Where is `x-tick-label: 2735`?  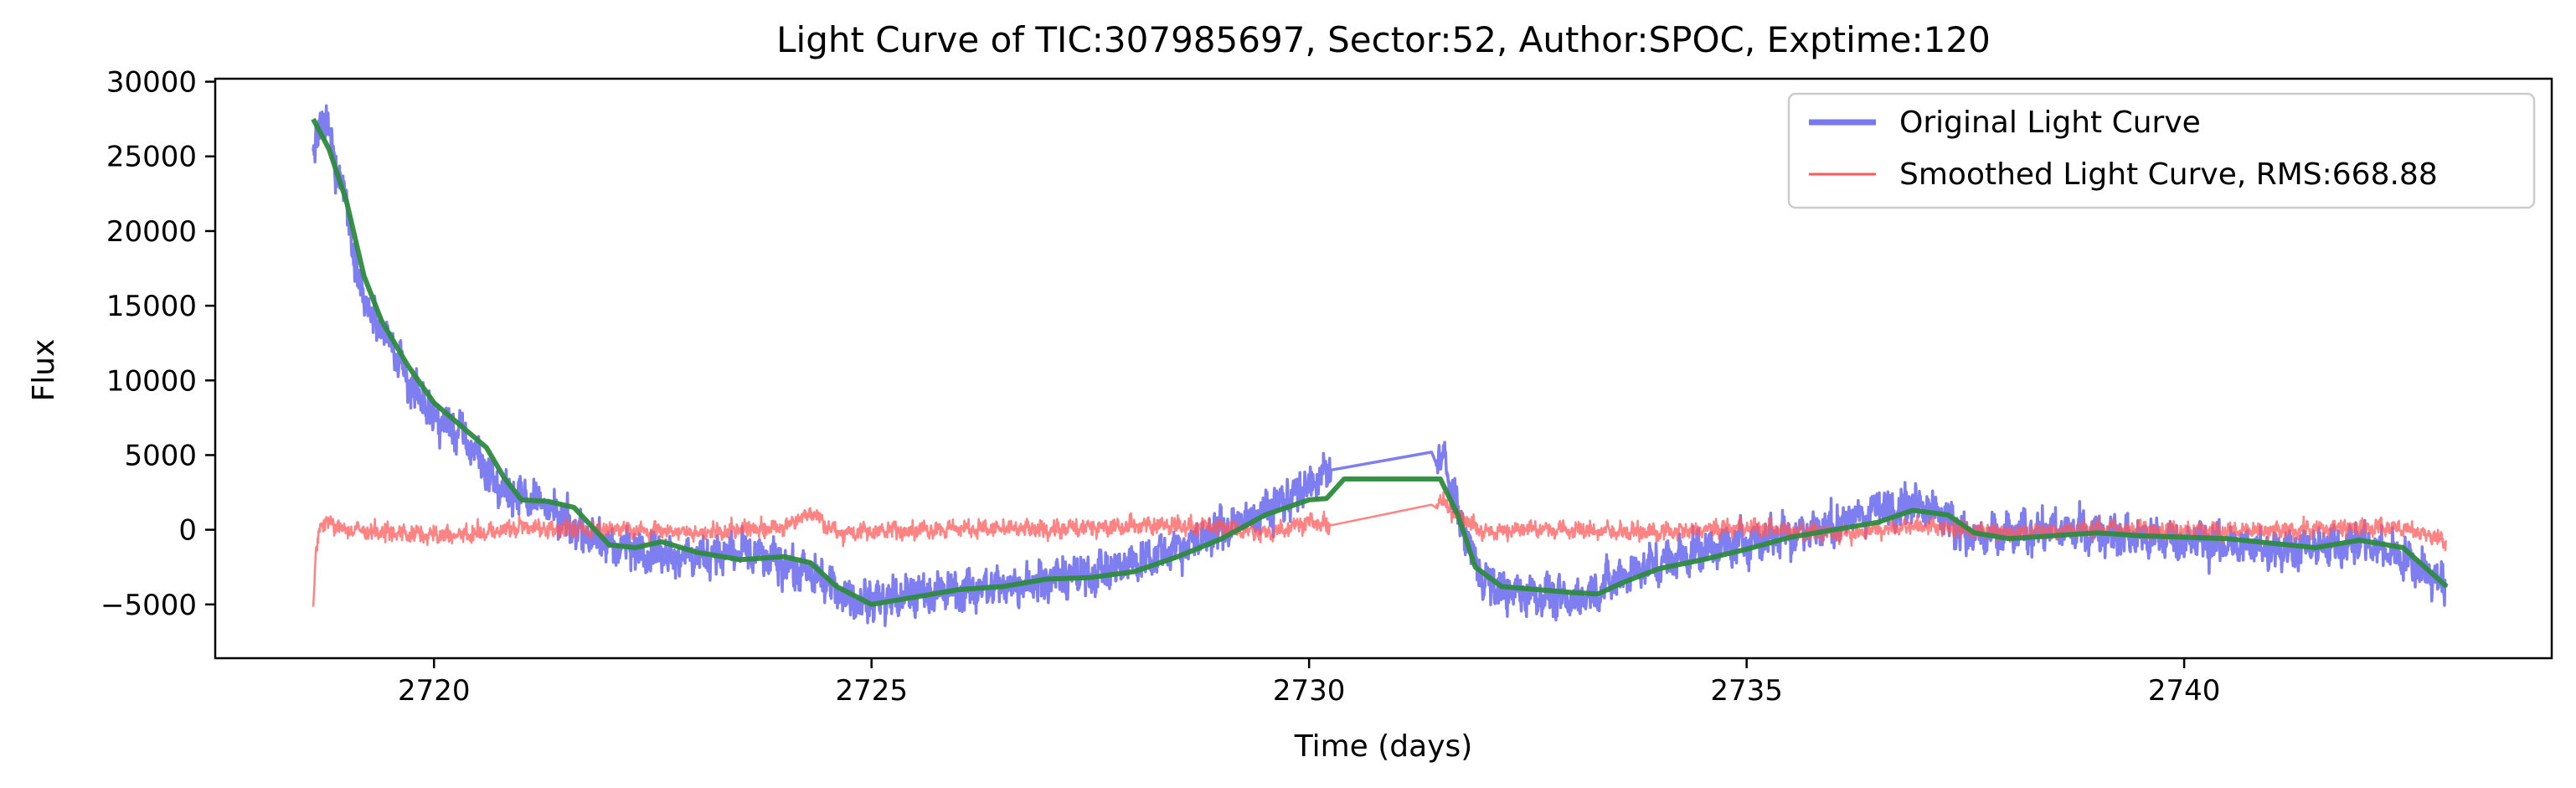 x-tick-label: 2735 is located at coordinates (1747, 691).